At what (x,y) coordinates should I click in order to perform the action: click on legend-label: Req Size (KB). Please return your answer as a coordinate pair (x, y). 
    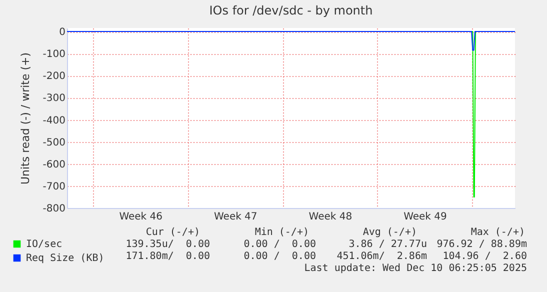
    Looking at the image, I should click on (65, 258).